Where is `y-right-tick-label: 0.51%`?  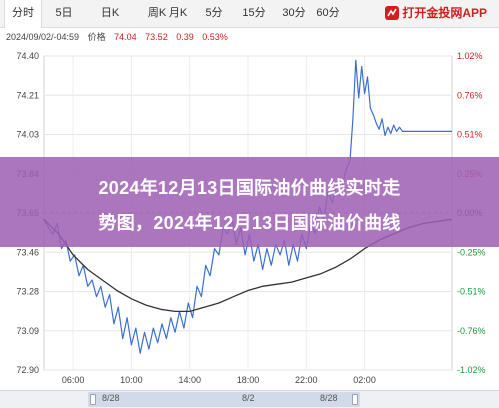 y-right-tick-label: 0.51% is located at coordinates (470, 135).